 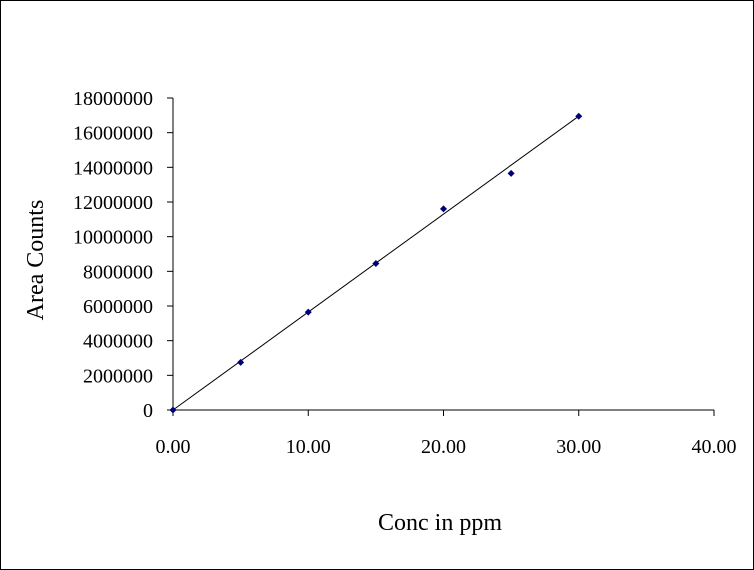 I want to click on x-tick-label: 10.00, so click(x=308, y=447).